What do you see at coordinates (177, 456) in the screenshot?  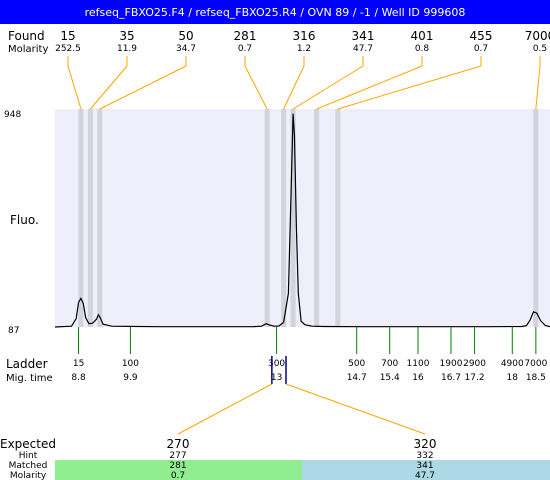 I see `hint-value: 277` at bounding box center [177, 456].